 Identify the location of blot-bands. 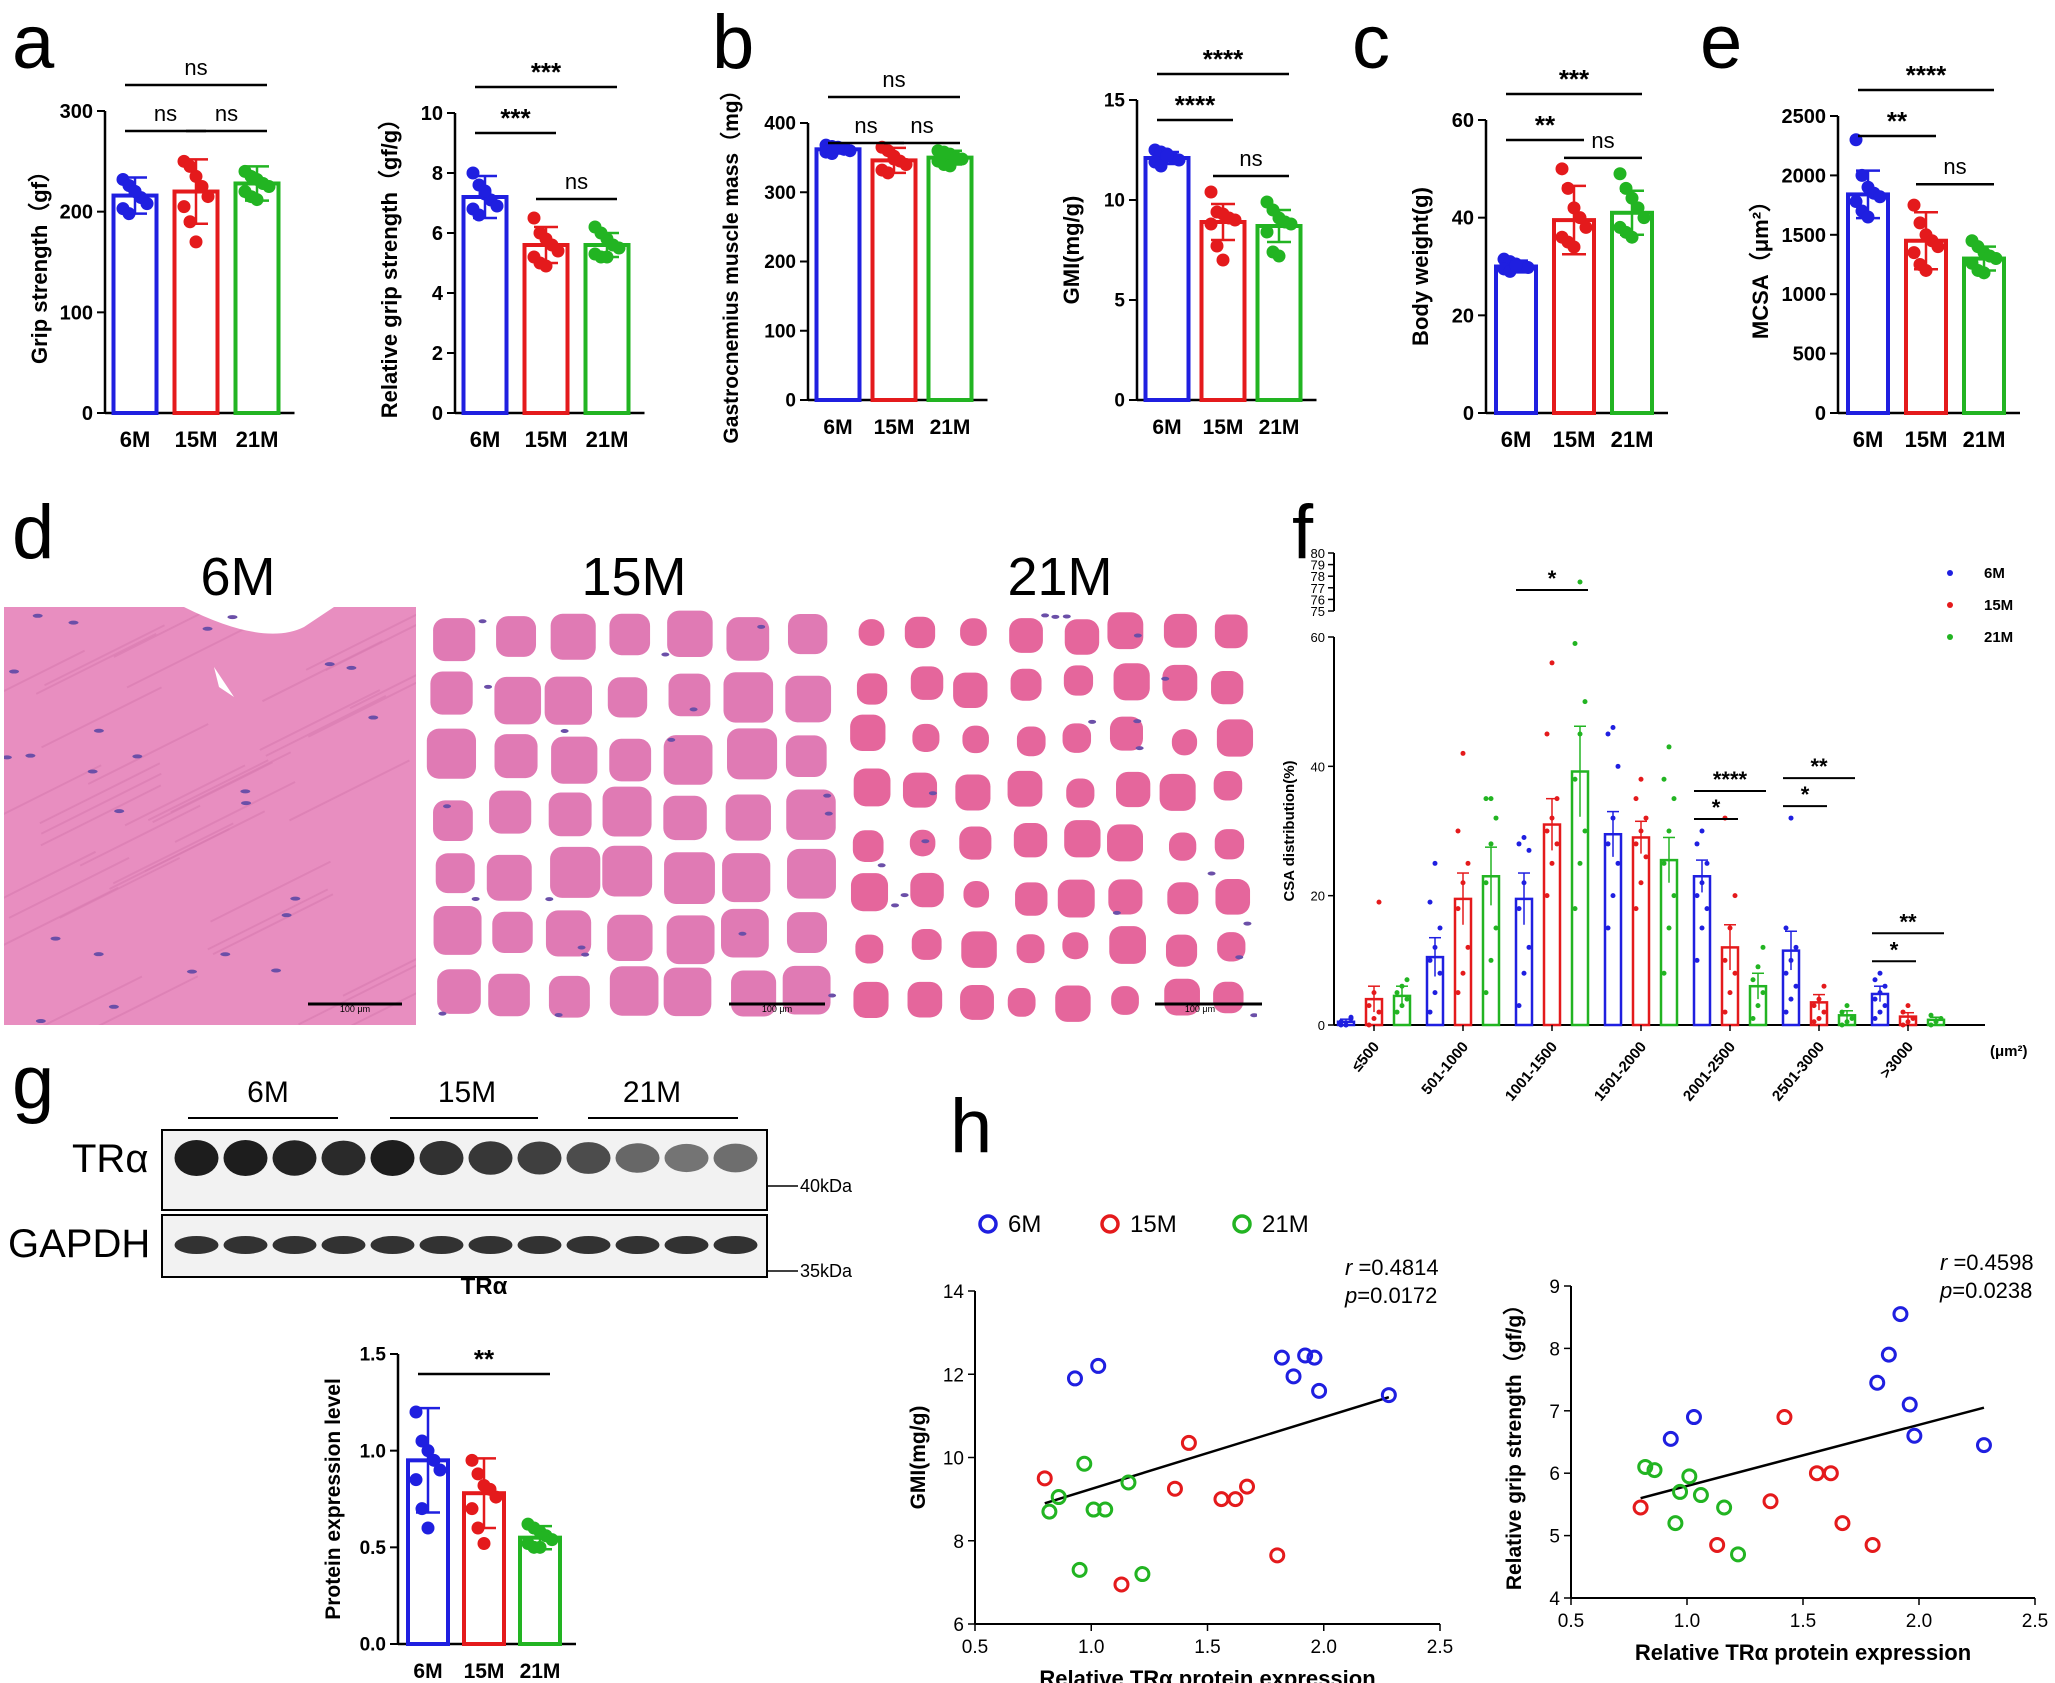
(466, 1197).